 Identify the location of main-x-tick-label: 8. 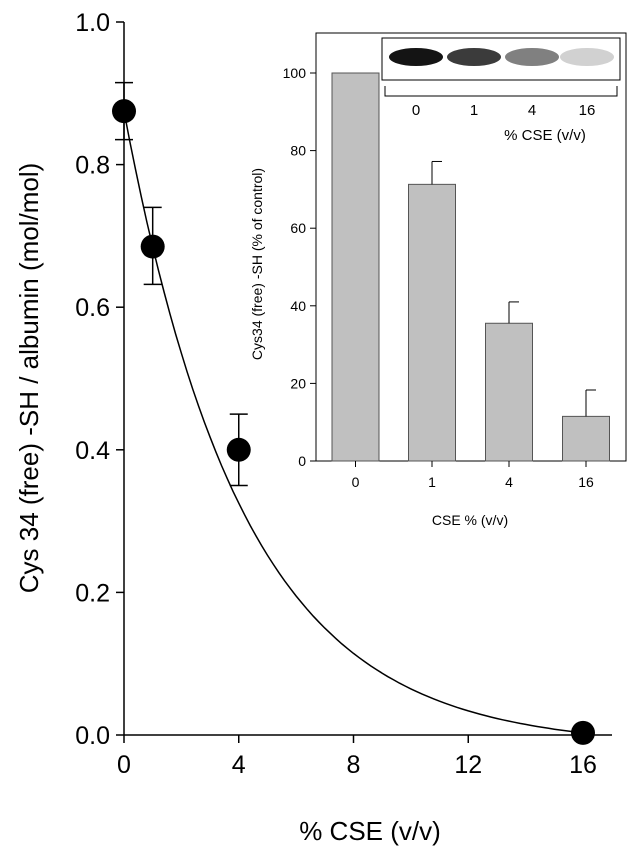
(354, 765).